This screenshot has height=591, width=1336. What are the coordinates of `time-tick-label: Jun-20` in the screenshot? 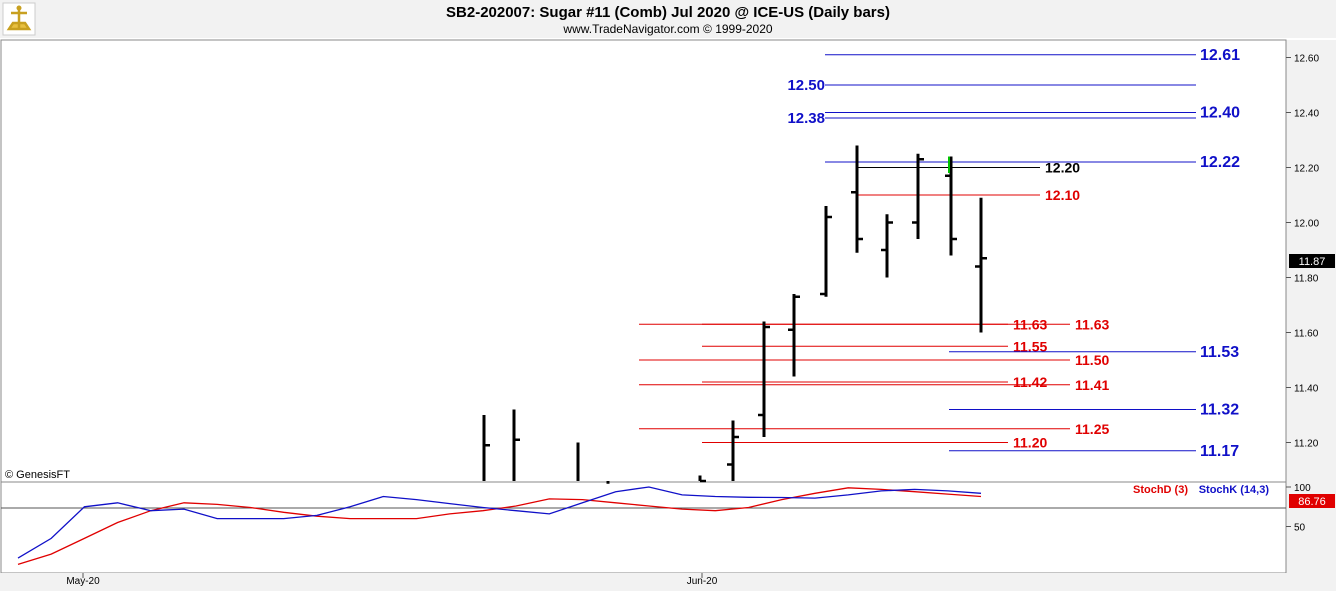 It's located at (702, 581).